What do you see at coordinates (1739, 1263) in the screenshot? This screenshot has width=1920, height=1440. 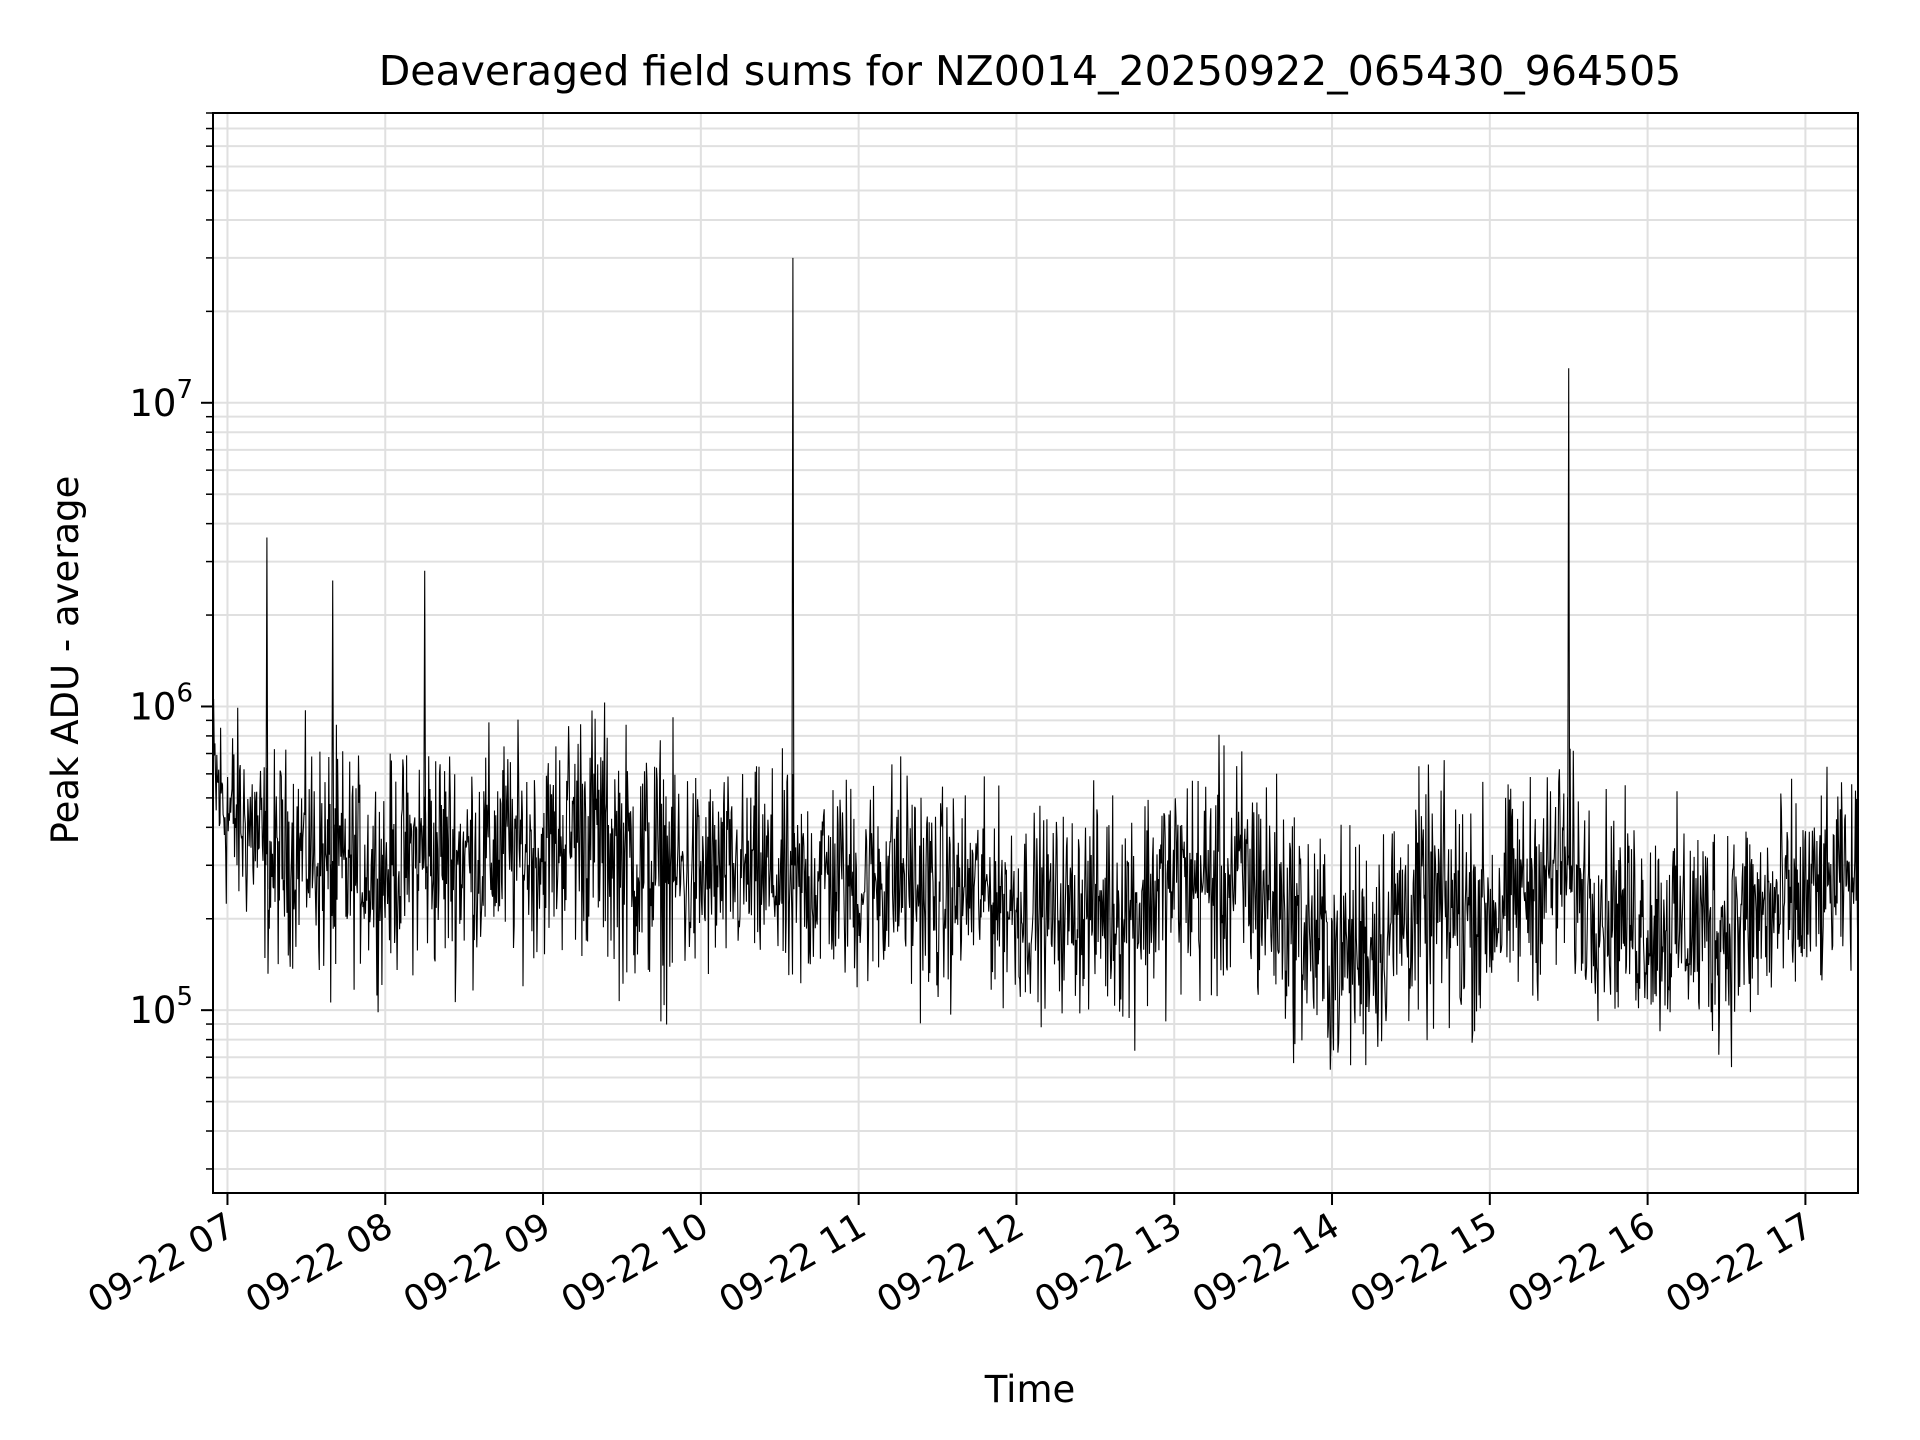 I see `x-tick-label: 09-22 17` at bounding box center [1739, 1263].